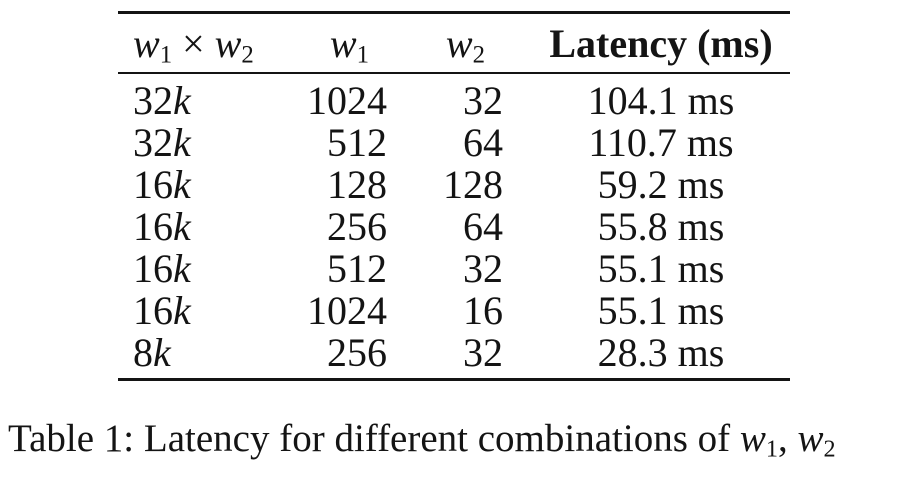 Image resolution: width=916 pixels, height=477 pixels. What do you see at coordinates (661, 100) in the screenshot?
I see `cell-latency: 104.1 ms` at bounding box center [661, 100].